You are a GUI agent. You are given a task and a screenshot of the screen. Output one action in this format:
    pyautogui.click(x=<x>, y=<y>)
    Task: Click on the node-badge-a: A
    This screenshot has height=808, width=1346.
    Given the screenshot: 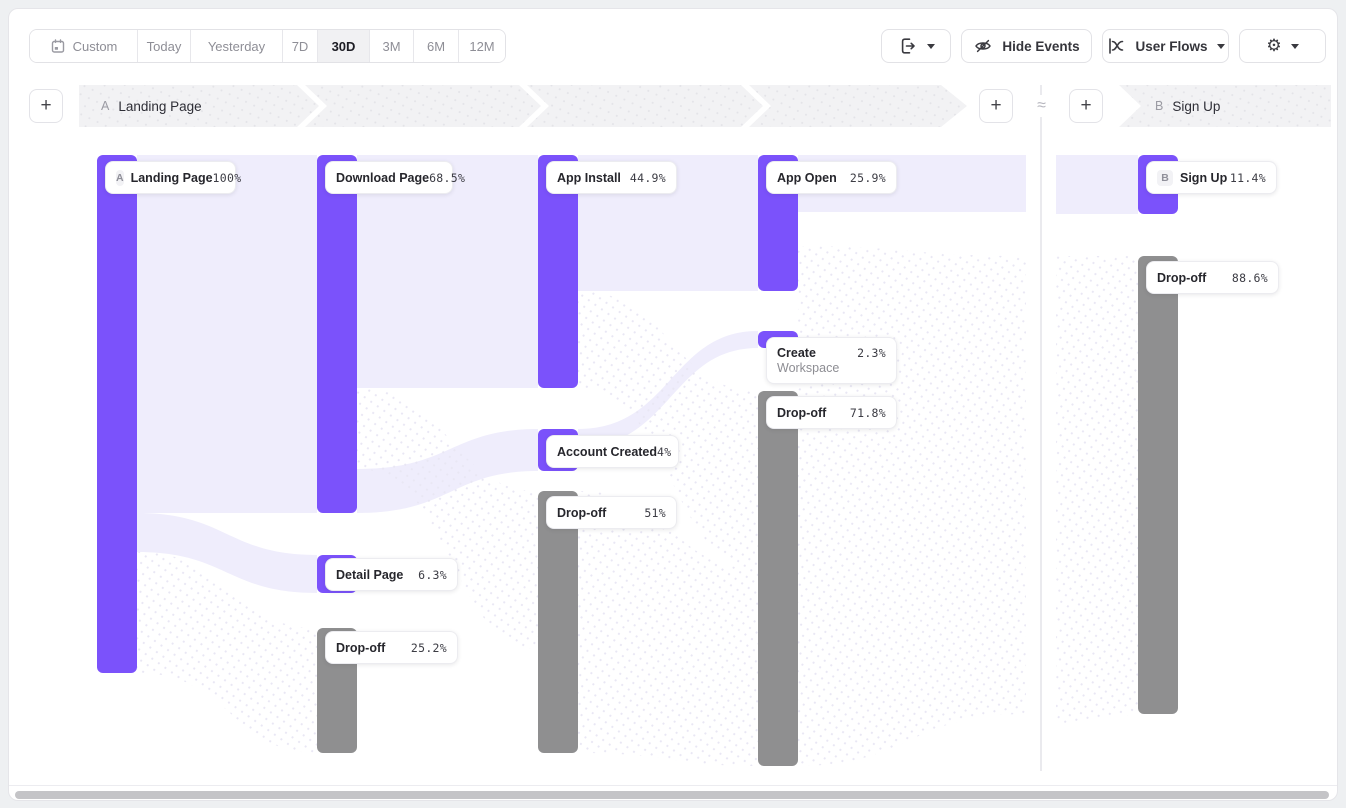 What is the action you would take?
    pyautogui.click(x=120, y=177)
    